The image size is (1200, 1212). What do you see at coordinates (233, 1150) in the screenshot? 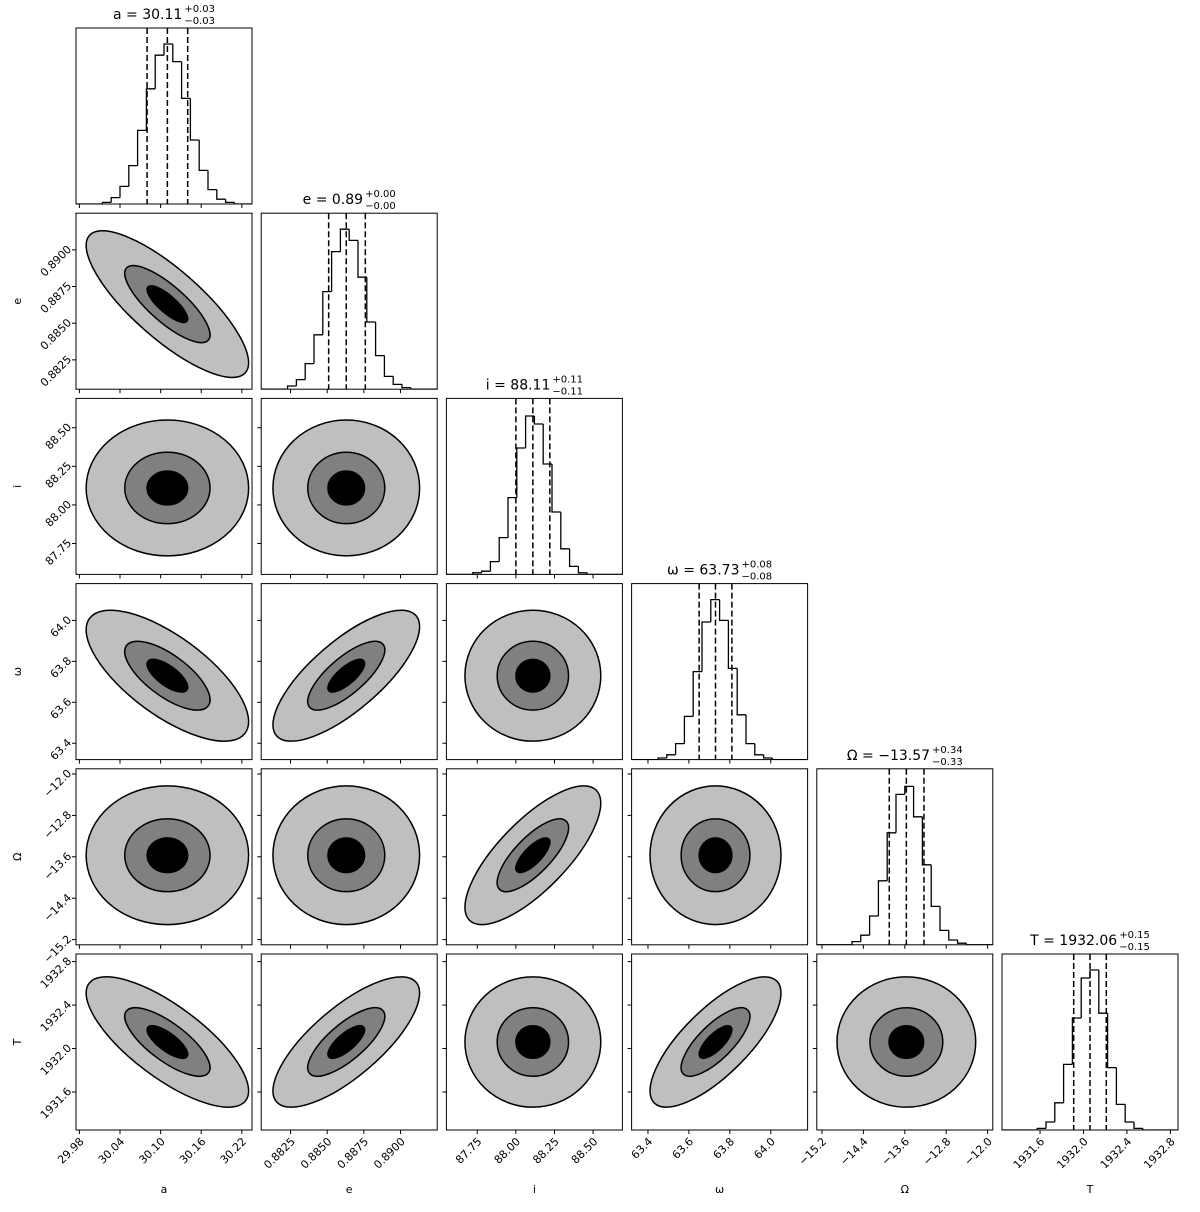
I see `x-tick-label: 30.22` at bounding box center [233, 1150].